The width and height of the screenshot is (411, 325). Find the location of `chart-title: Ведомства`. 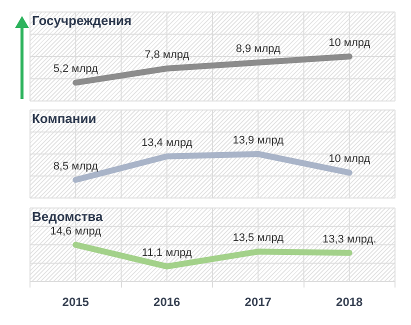

chart-title: Ведомства is located at coordinates (68, 216).